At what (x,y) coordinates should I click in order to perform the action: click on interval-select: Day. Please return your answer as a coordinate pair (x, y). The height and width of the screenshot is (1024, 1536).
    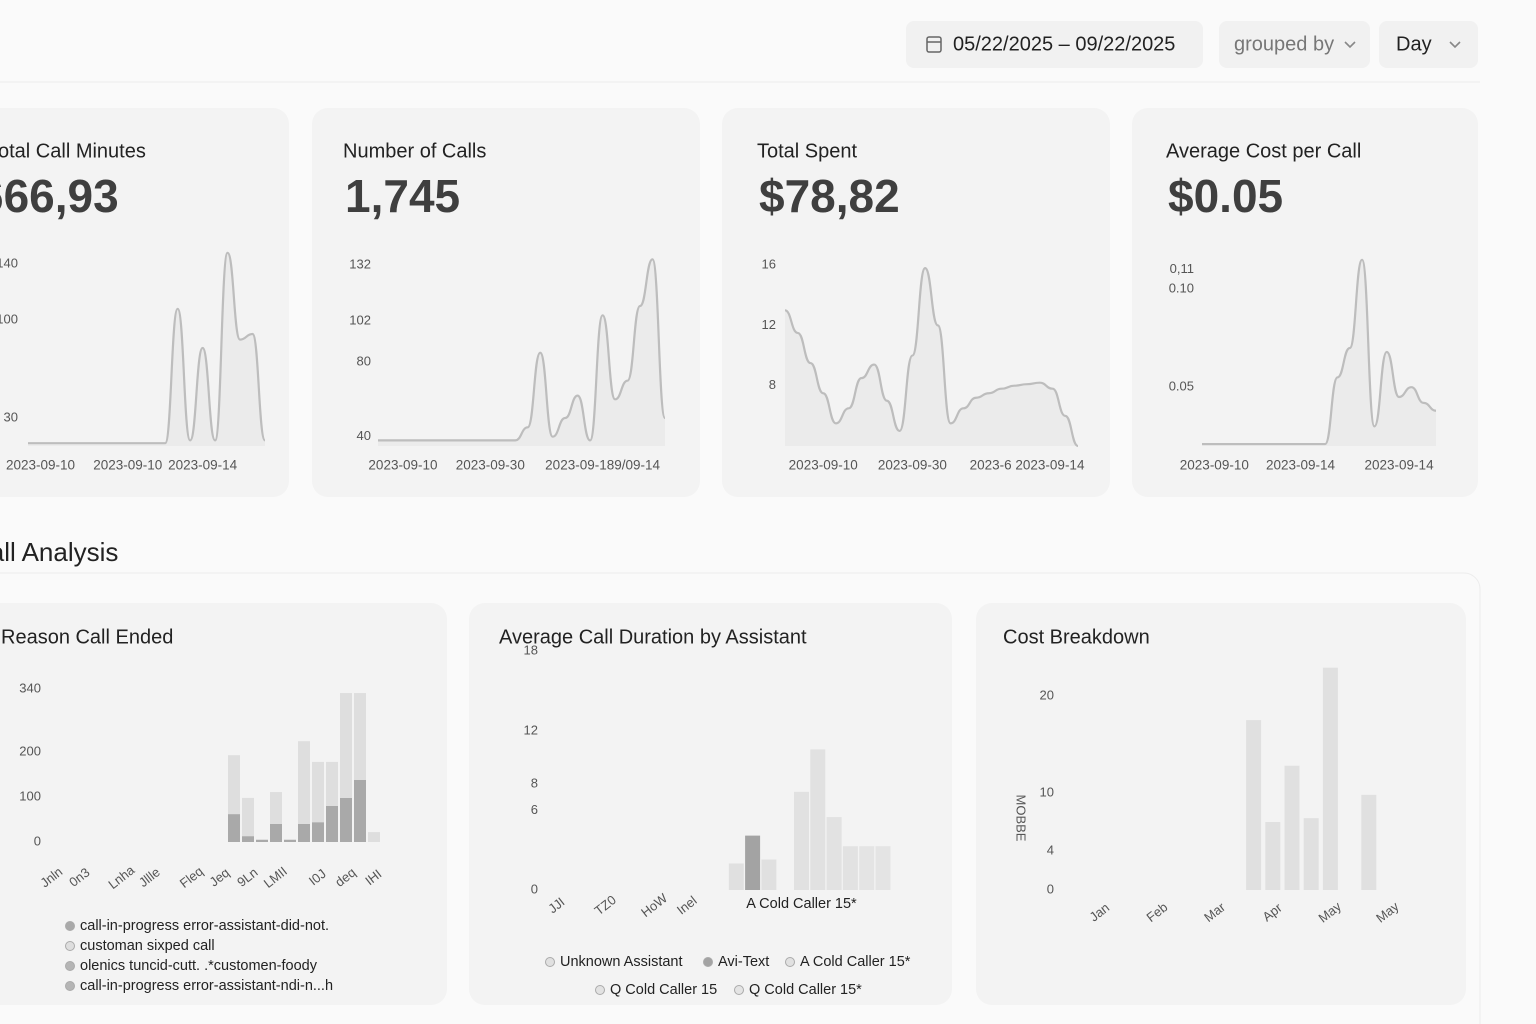
    Looking at the image, I should click on (1428, 44).